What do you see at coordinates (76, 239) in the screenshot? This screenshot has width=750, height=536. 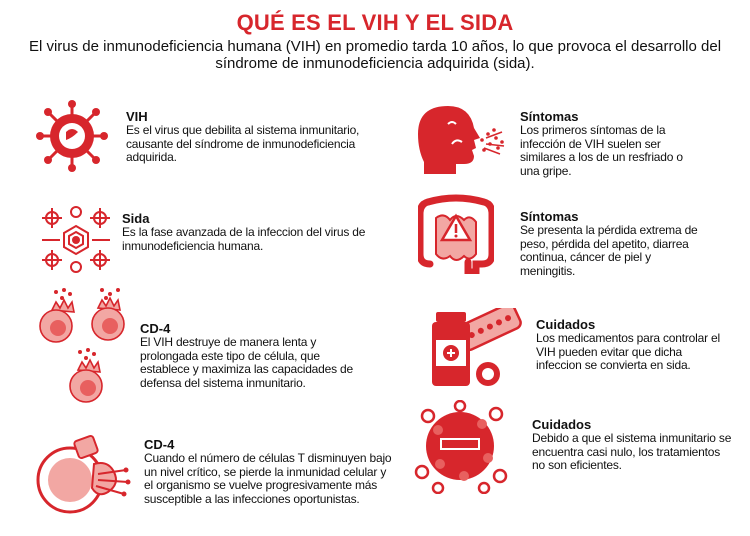 I see `infected-cells-icon` at bounding box center [76, 239].